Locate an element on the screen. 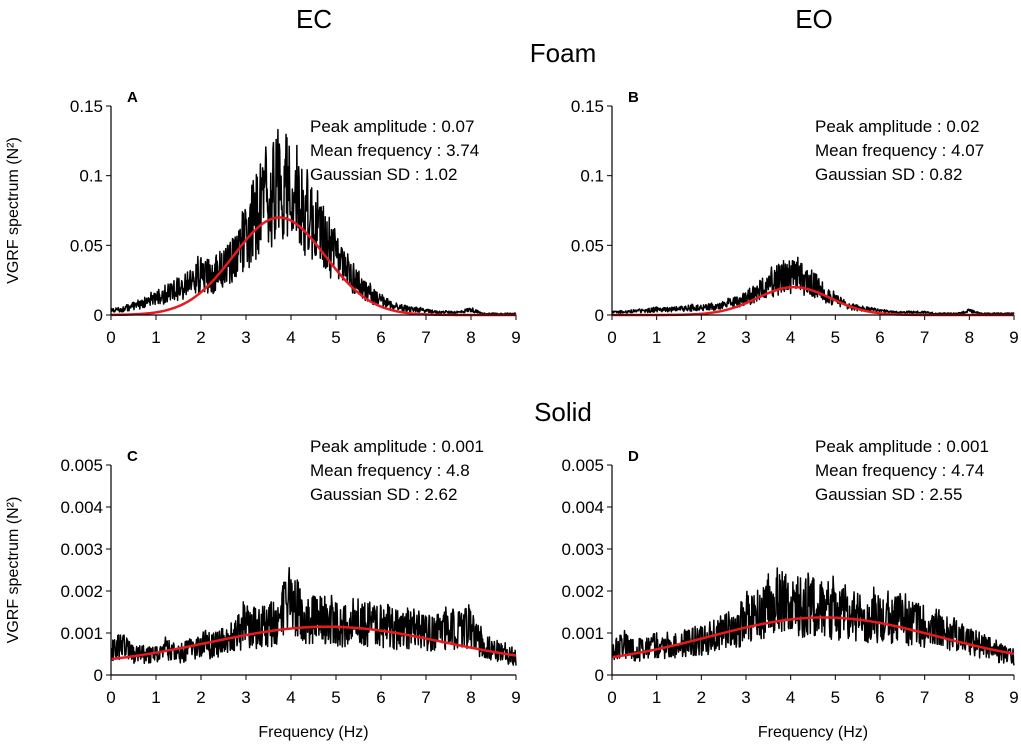 The width and height of the screenshot is (1021, 751). stats-annotation: Peak amplitude : 0.02 is located at coordinates (897, 126).